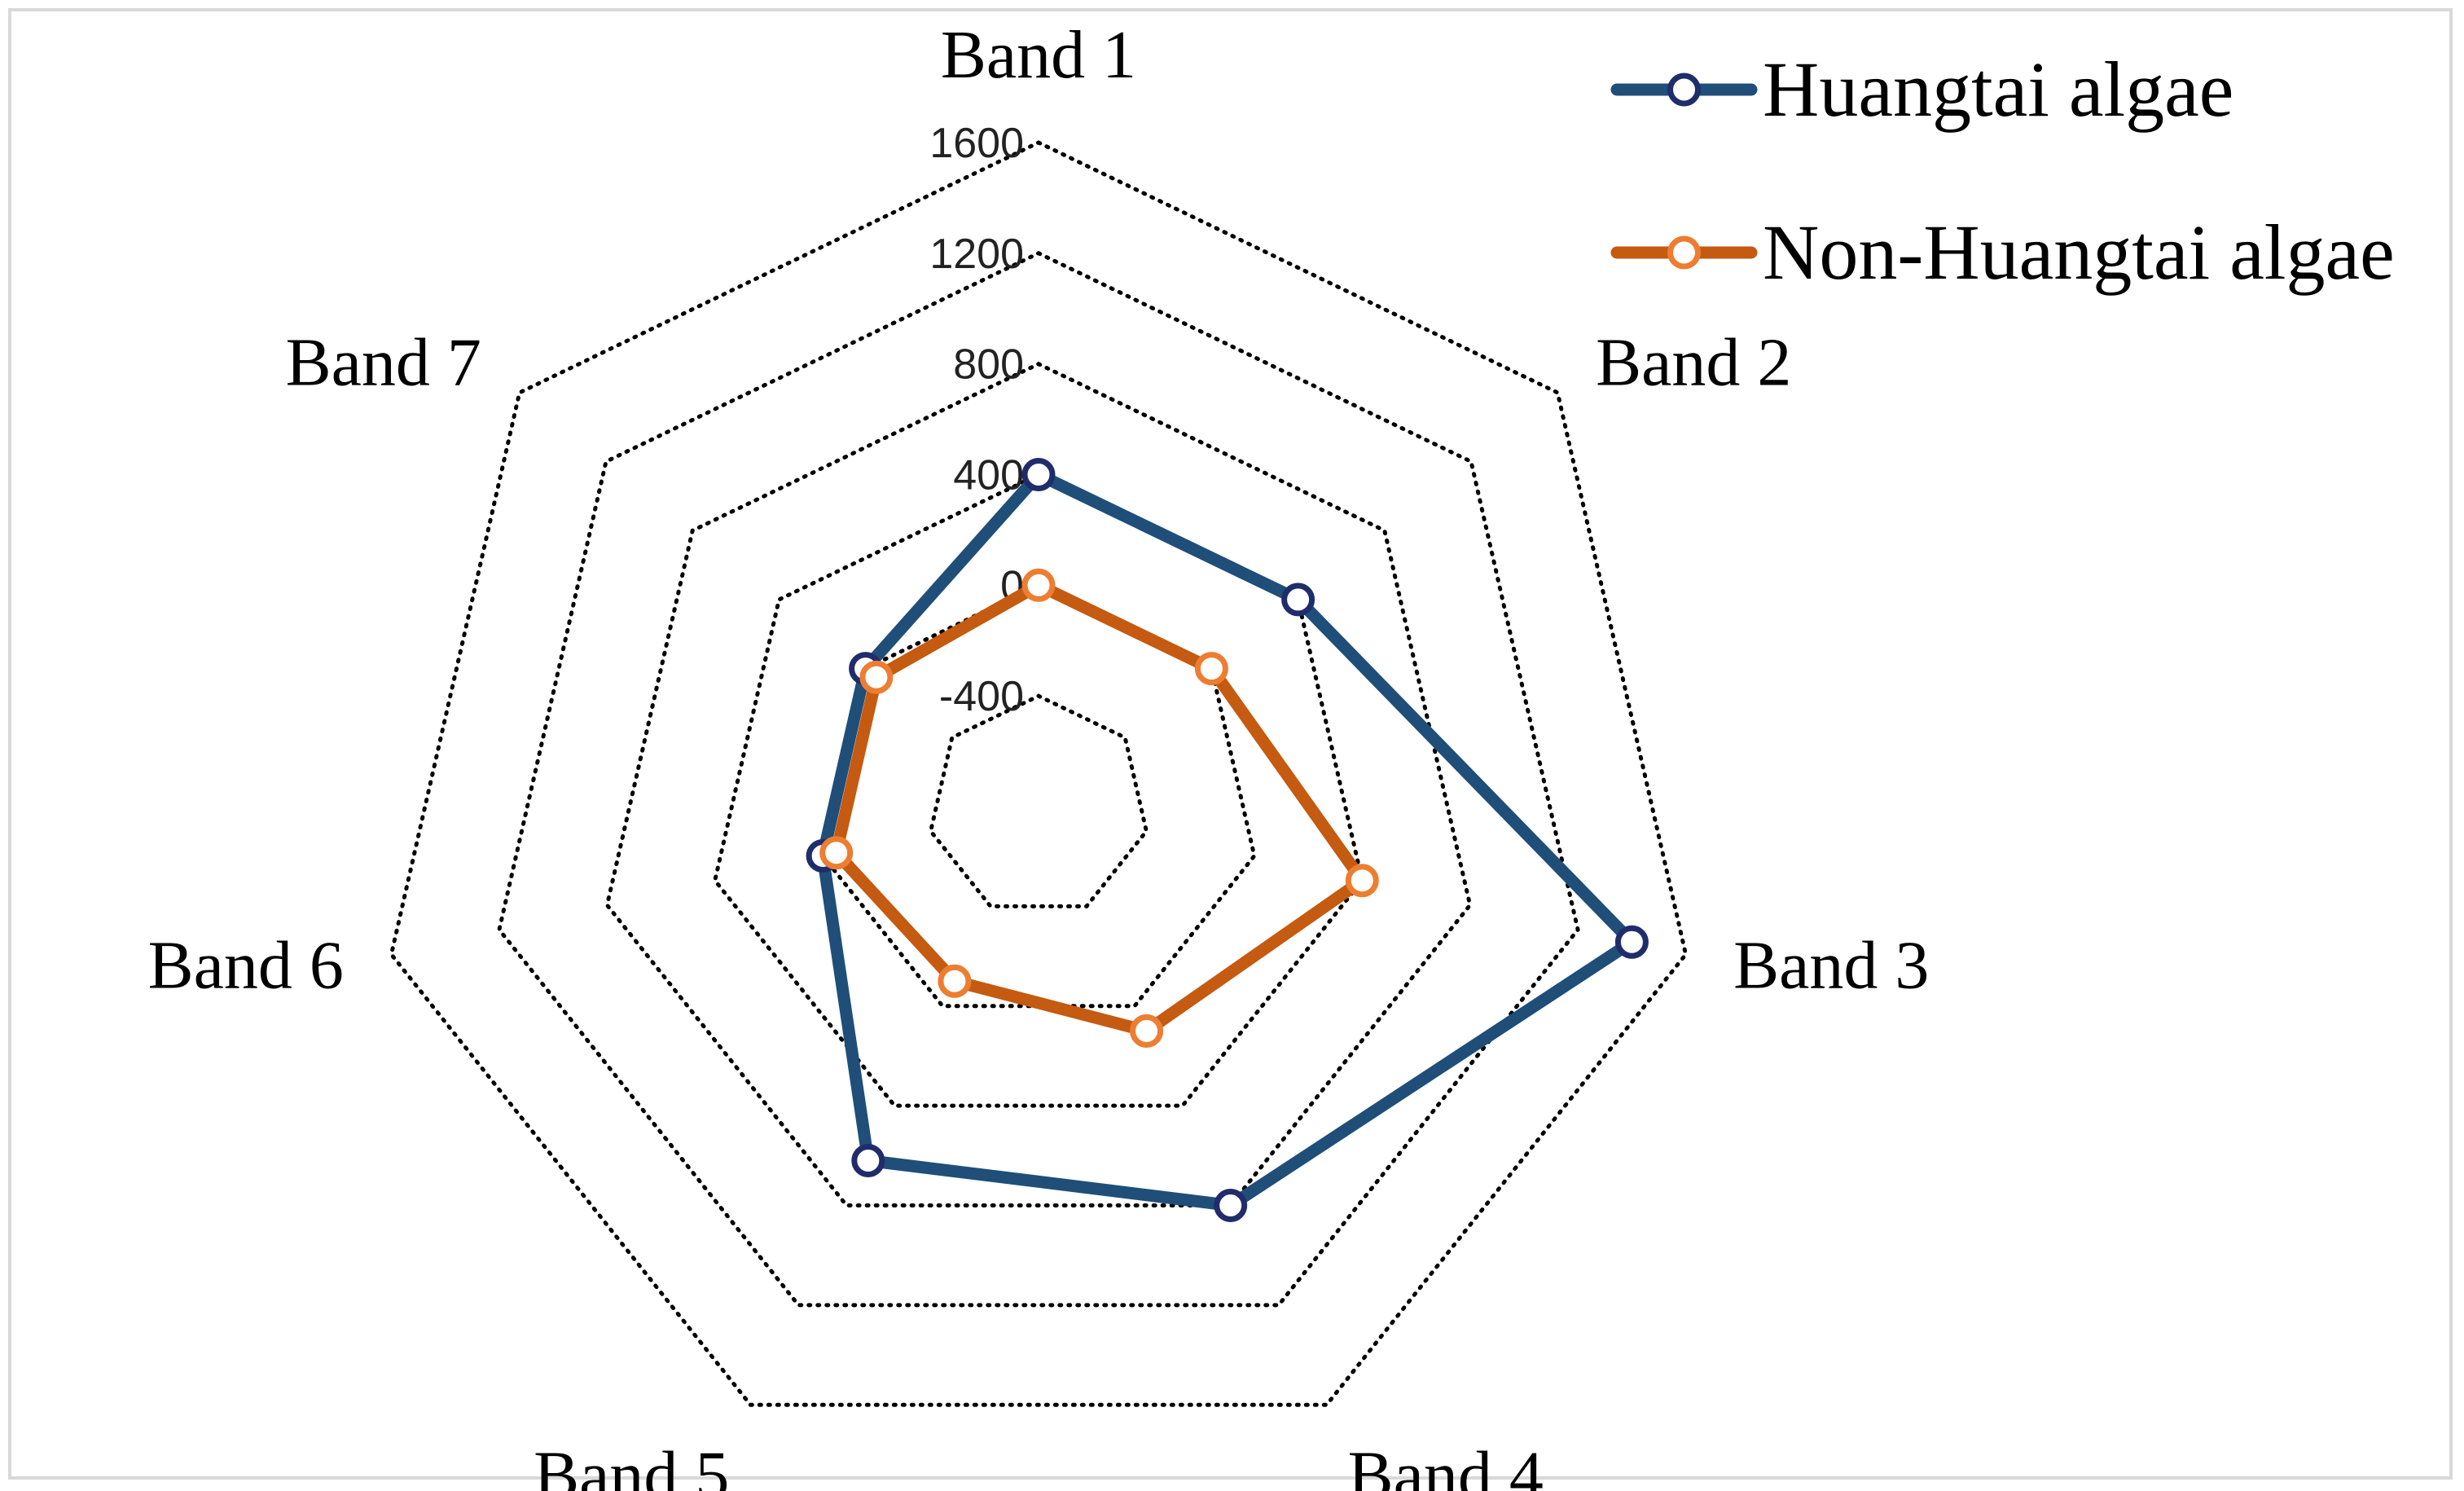 This screenshot has width=2464, height=1491. I want to click on r-tick-label-5: 1600, so click(976, 143).